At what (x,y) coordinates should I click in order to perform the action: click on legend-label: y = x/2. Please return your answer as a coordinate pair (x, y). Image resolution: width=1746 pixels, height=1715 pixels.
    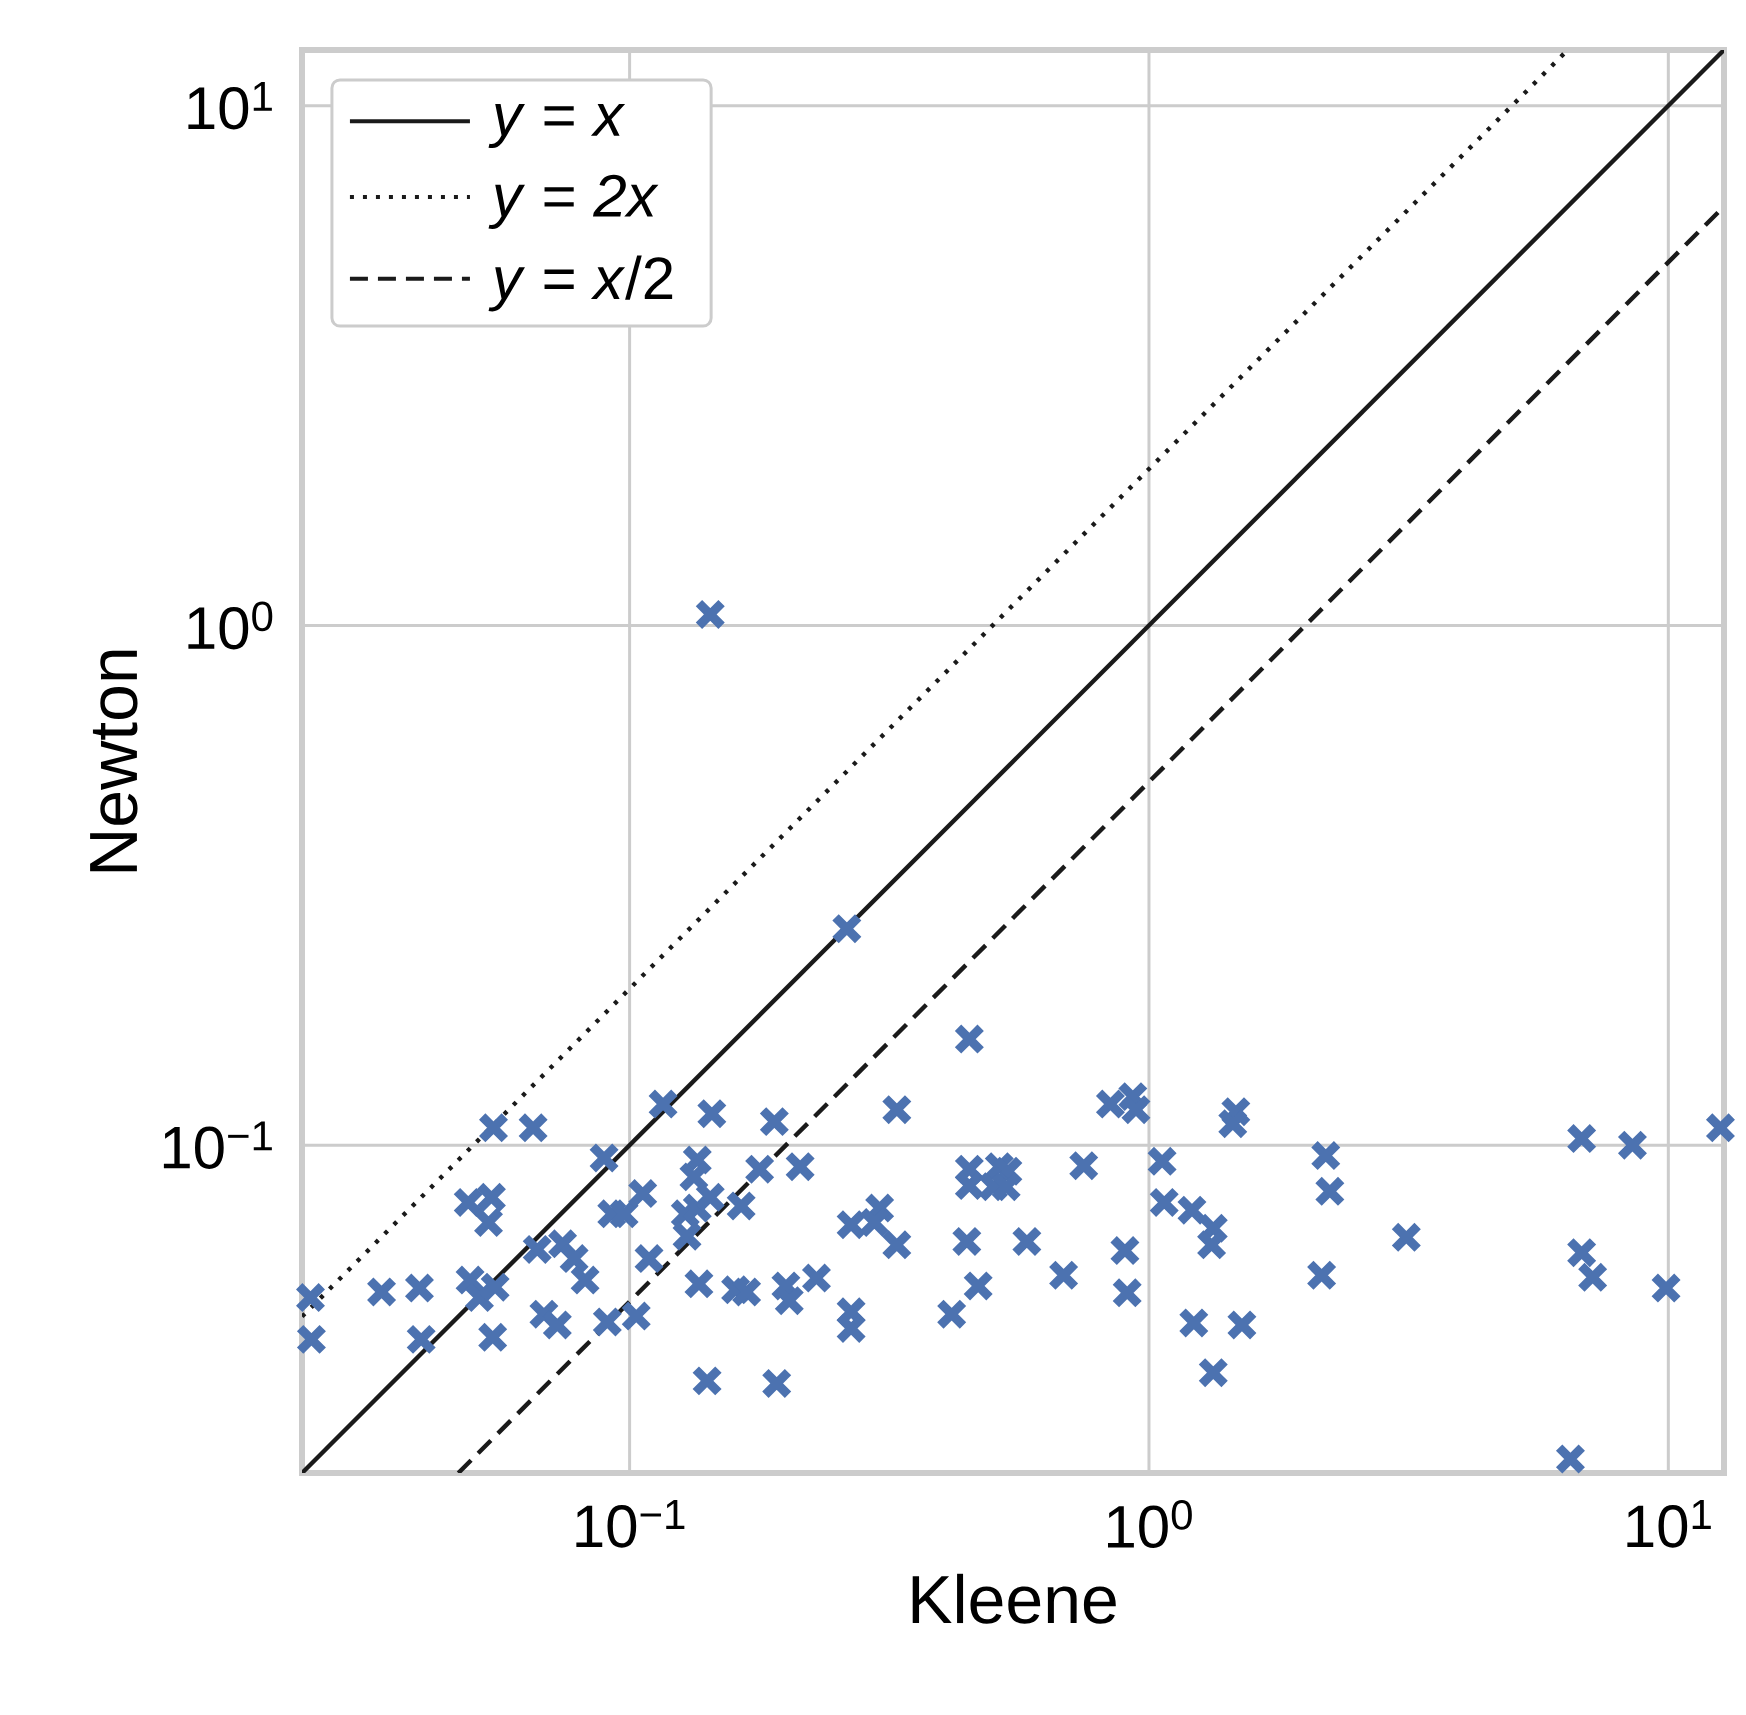
    Looking at the image, I should click on (580, 283).